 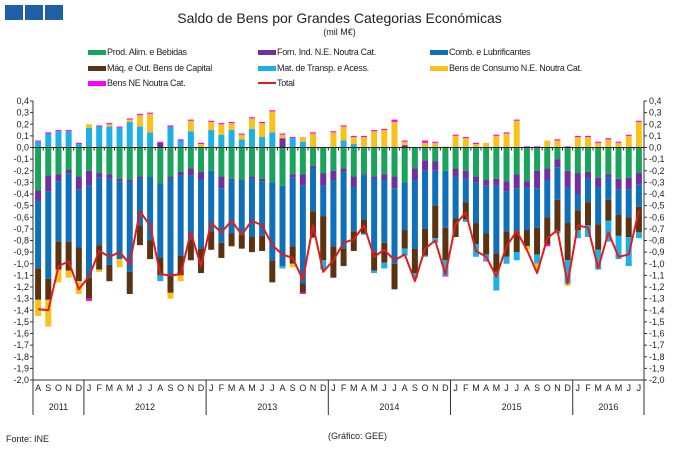 I want to click on legend-label: Prod. Alim. e Bebidas, so click(x=147, y=52).